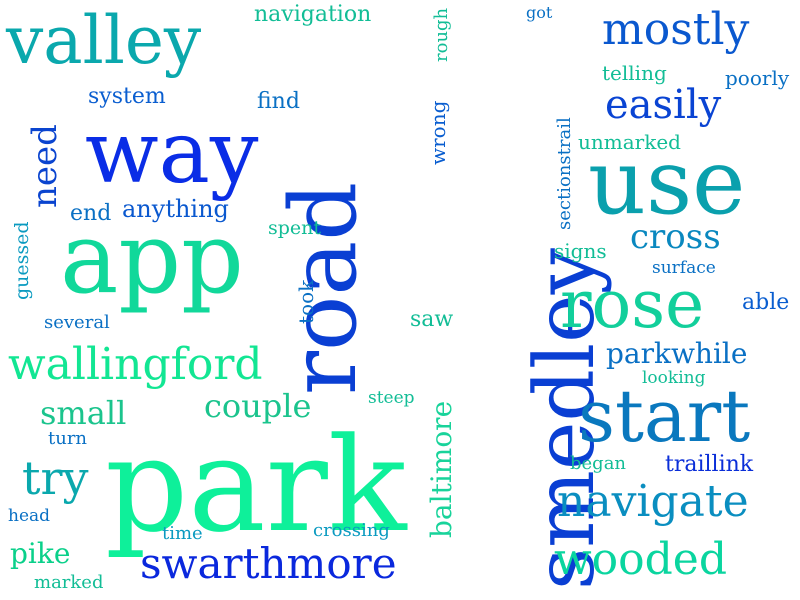 Image resolution: width=800 pixels, height=600 pixels. I want to click on word-baltimore: baltimore, so click(441, 469).